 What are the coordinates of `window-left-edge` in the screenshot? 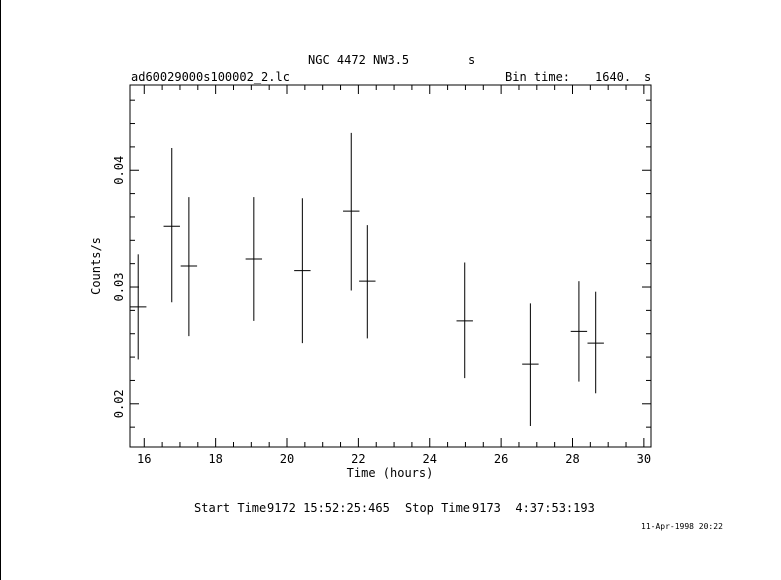 It's located at (0, 290).